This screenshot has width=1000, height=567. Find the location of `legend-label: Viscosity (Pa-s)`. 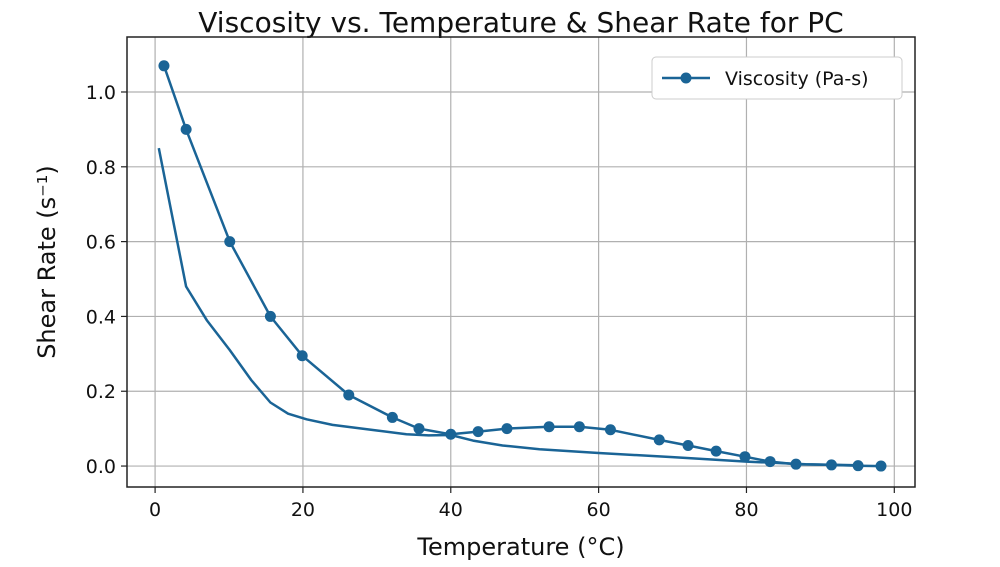

legend-label: Viscosity (Pa-s) is located at coordinates (797, 79).